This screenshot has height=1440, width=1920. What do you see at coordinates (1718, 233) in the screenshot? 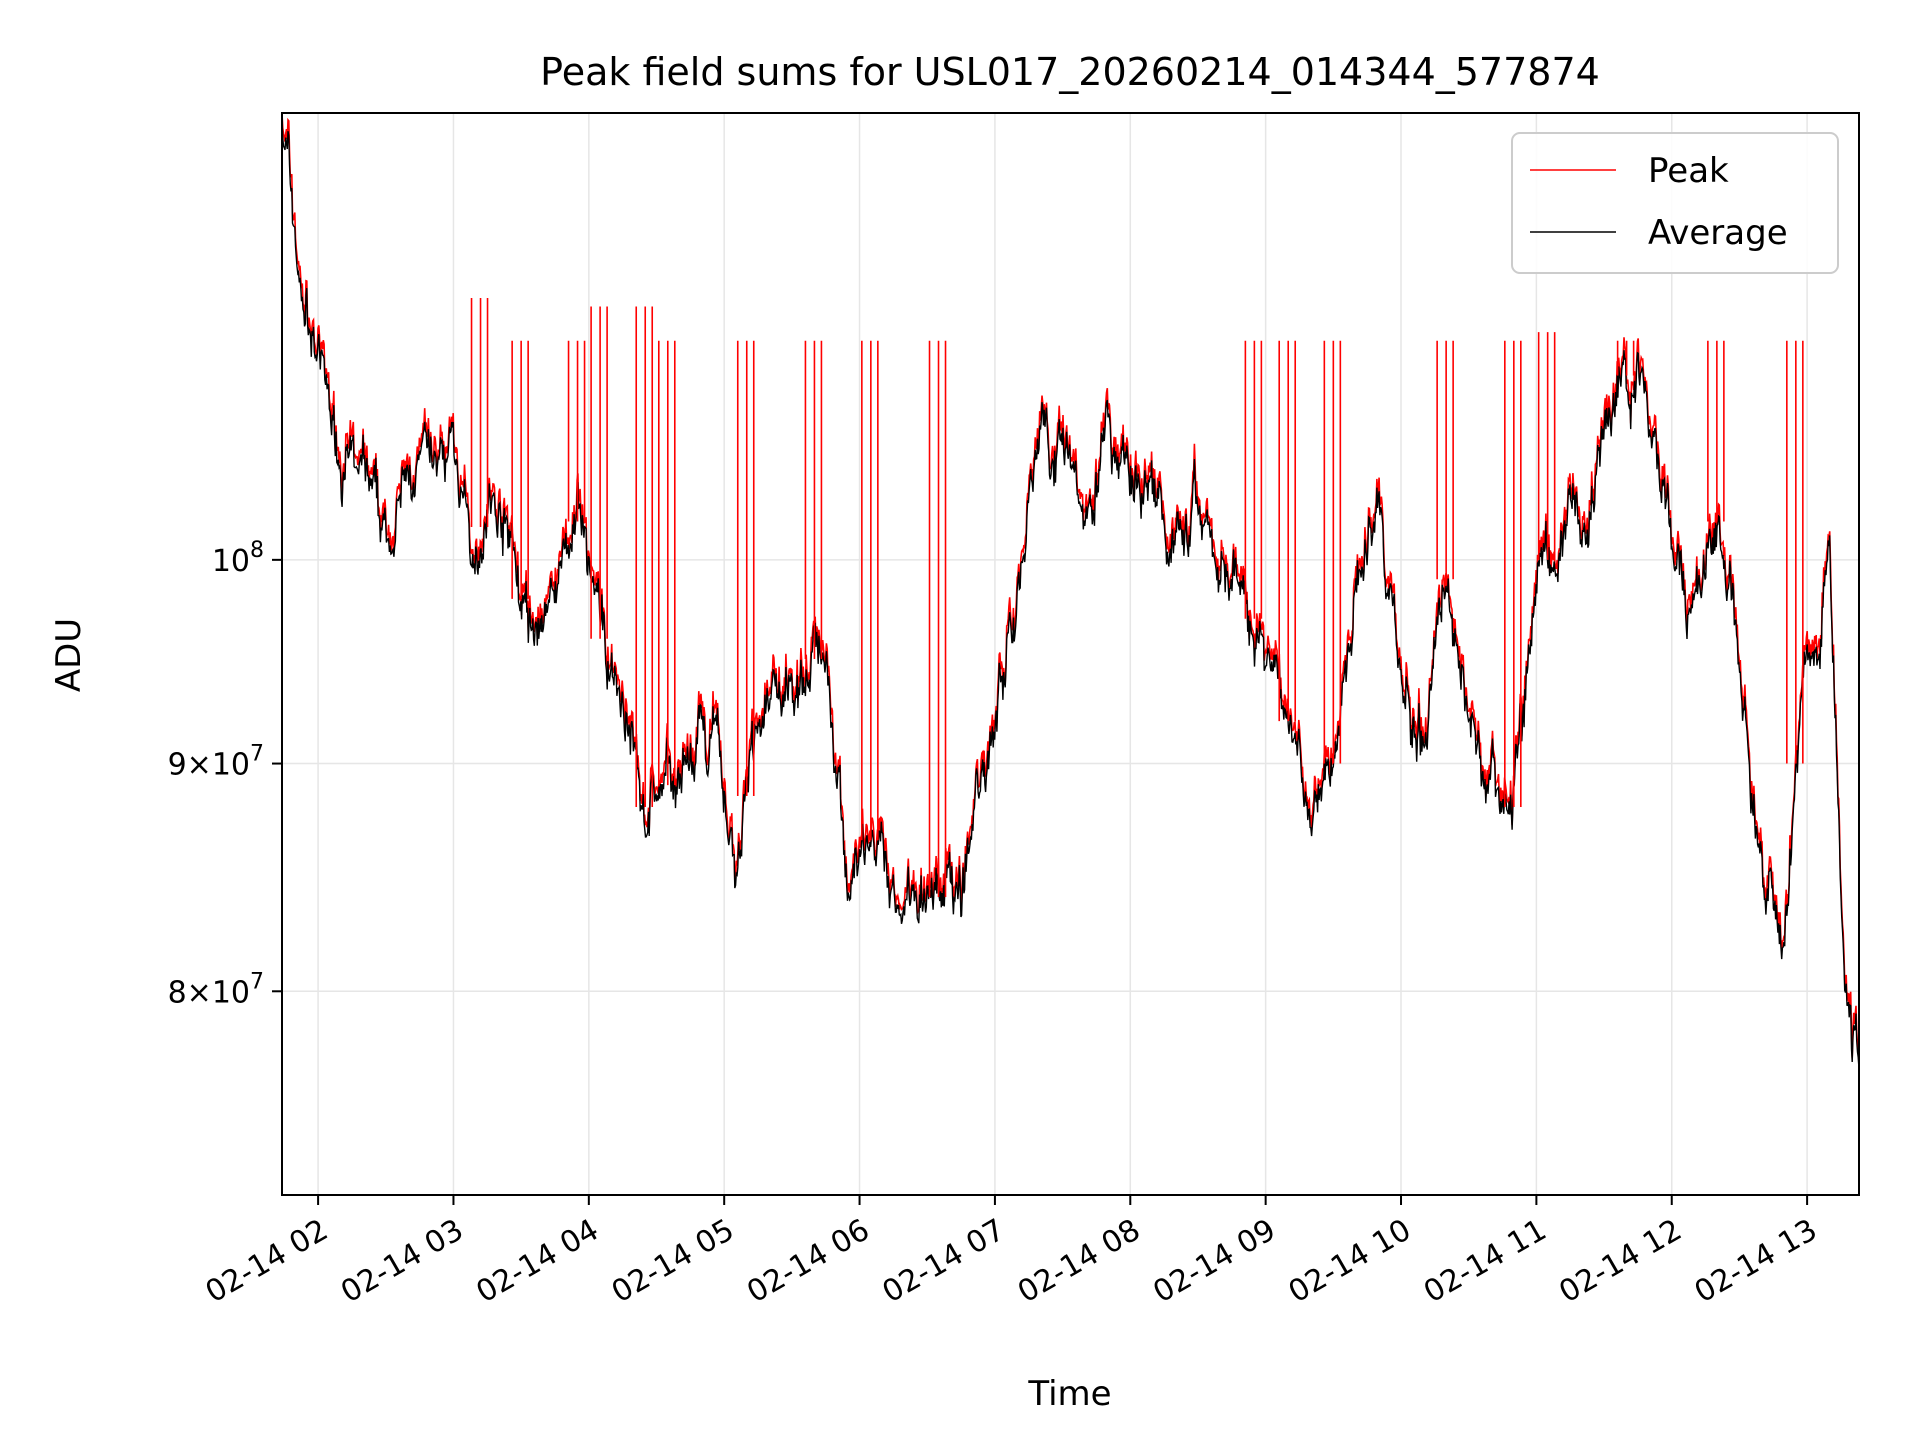
I see `legend-average-label: Average` at bounding box center [1718, 233].